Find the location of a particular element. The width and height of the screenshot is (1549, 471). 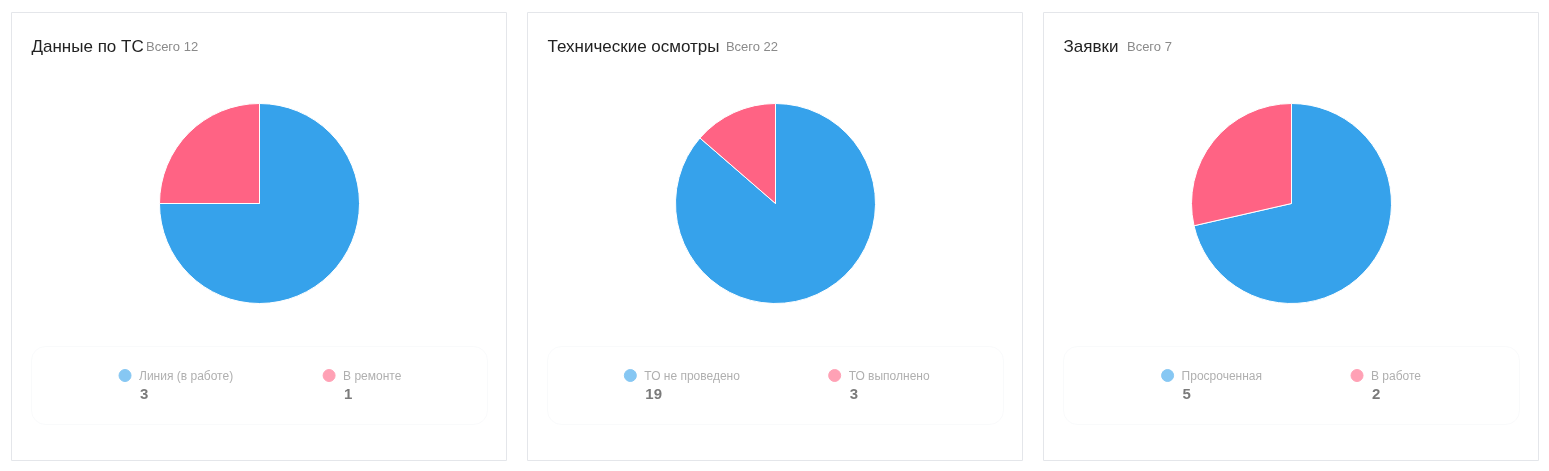

legend-label: Линия (в работе) is located at coordinates (186, 375).